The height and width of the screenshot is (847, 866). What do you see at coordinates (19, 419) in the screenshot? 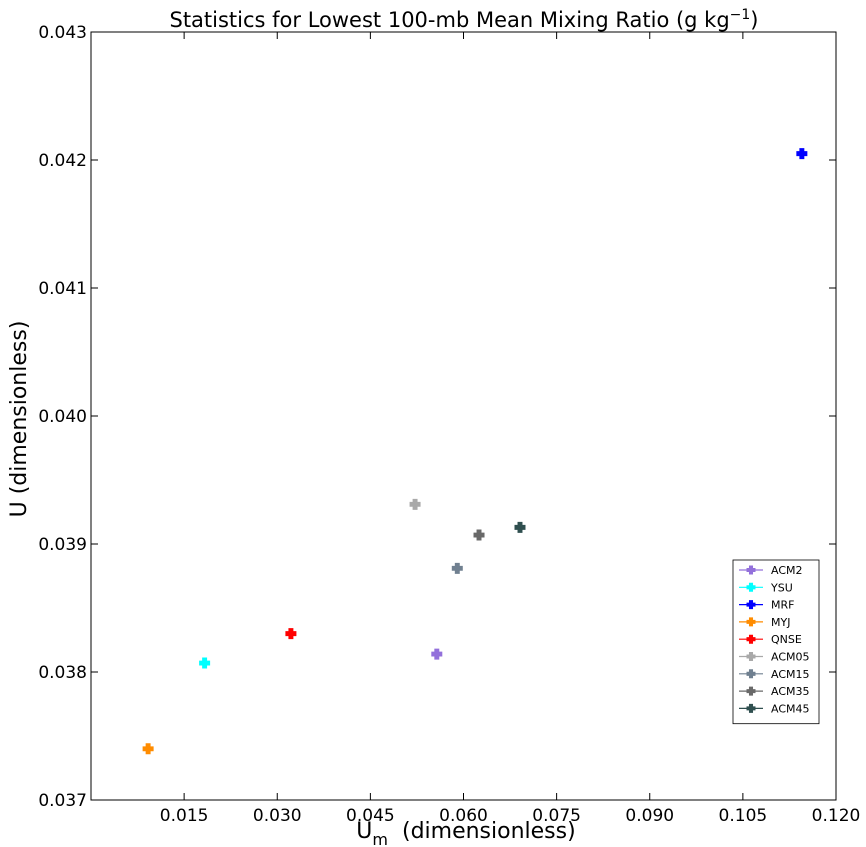
I see `y-axis-title: U (dimensionless)` at bounding box center [19, 419].